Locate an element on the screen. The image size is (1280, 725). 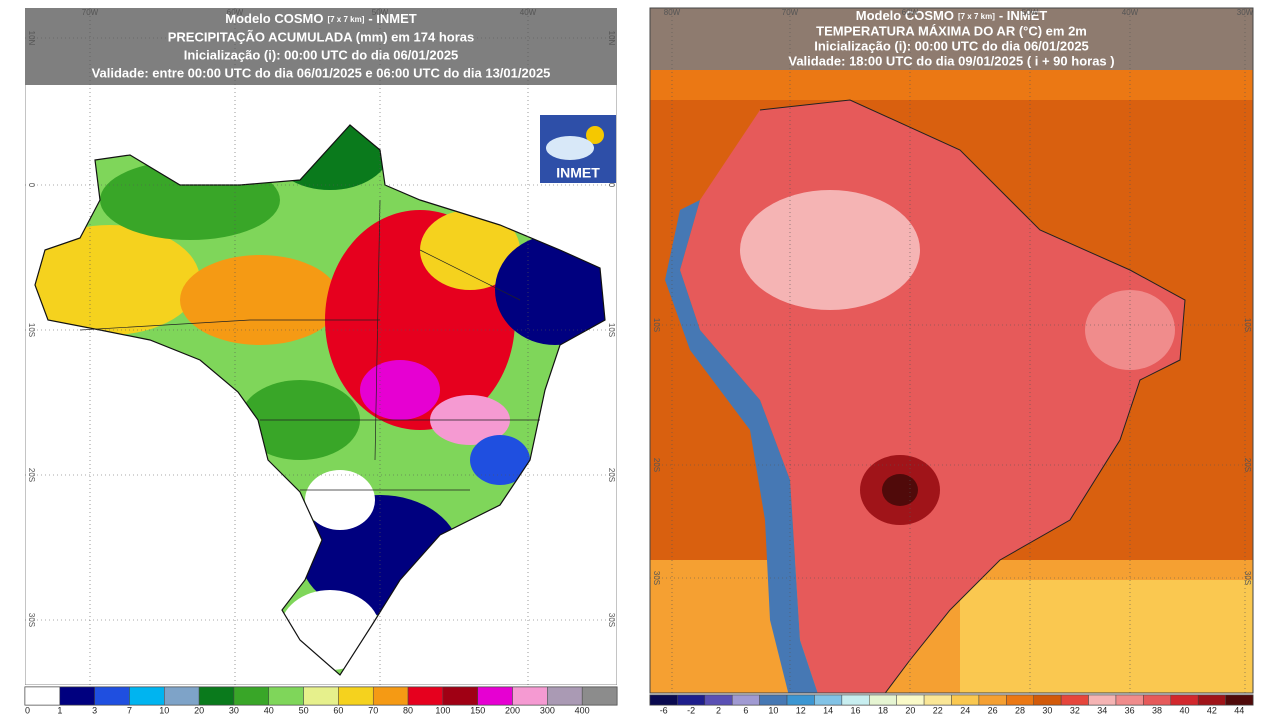
colorbar-label: 22 is located at coordinates (938, 710).